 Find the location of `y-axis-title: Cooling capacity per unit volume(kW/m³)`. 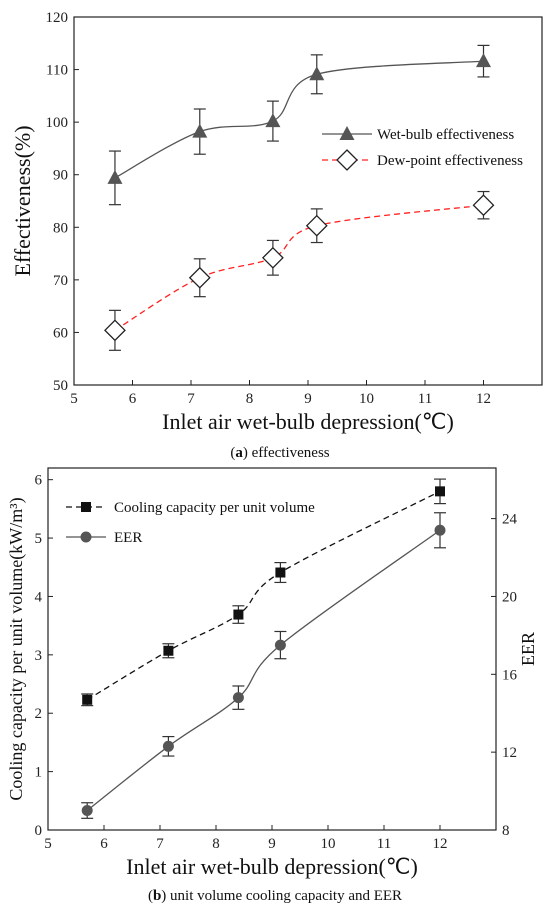

y-axis-title: Cooling capacity per unit volume(kW/m³) is located at coordinates (16, 648).